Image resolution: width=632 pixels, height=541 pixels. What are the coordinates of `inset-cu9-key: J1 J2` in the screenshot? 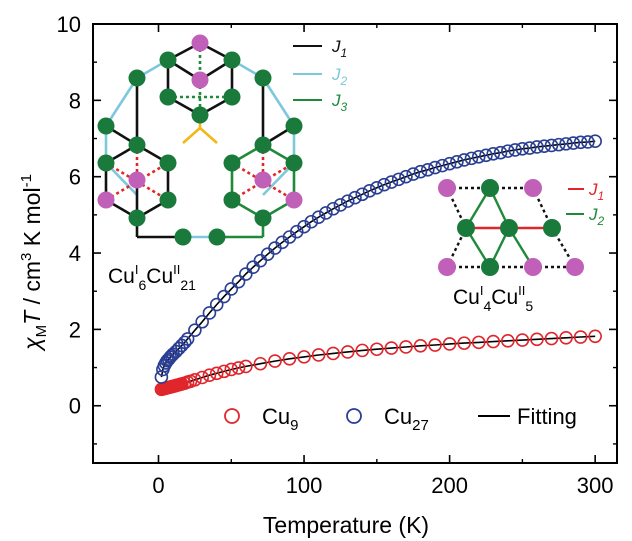 It's located at (585, 204).